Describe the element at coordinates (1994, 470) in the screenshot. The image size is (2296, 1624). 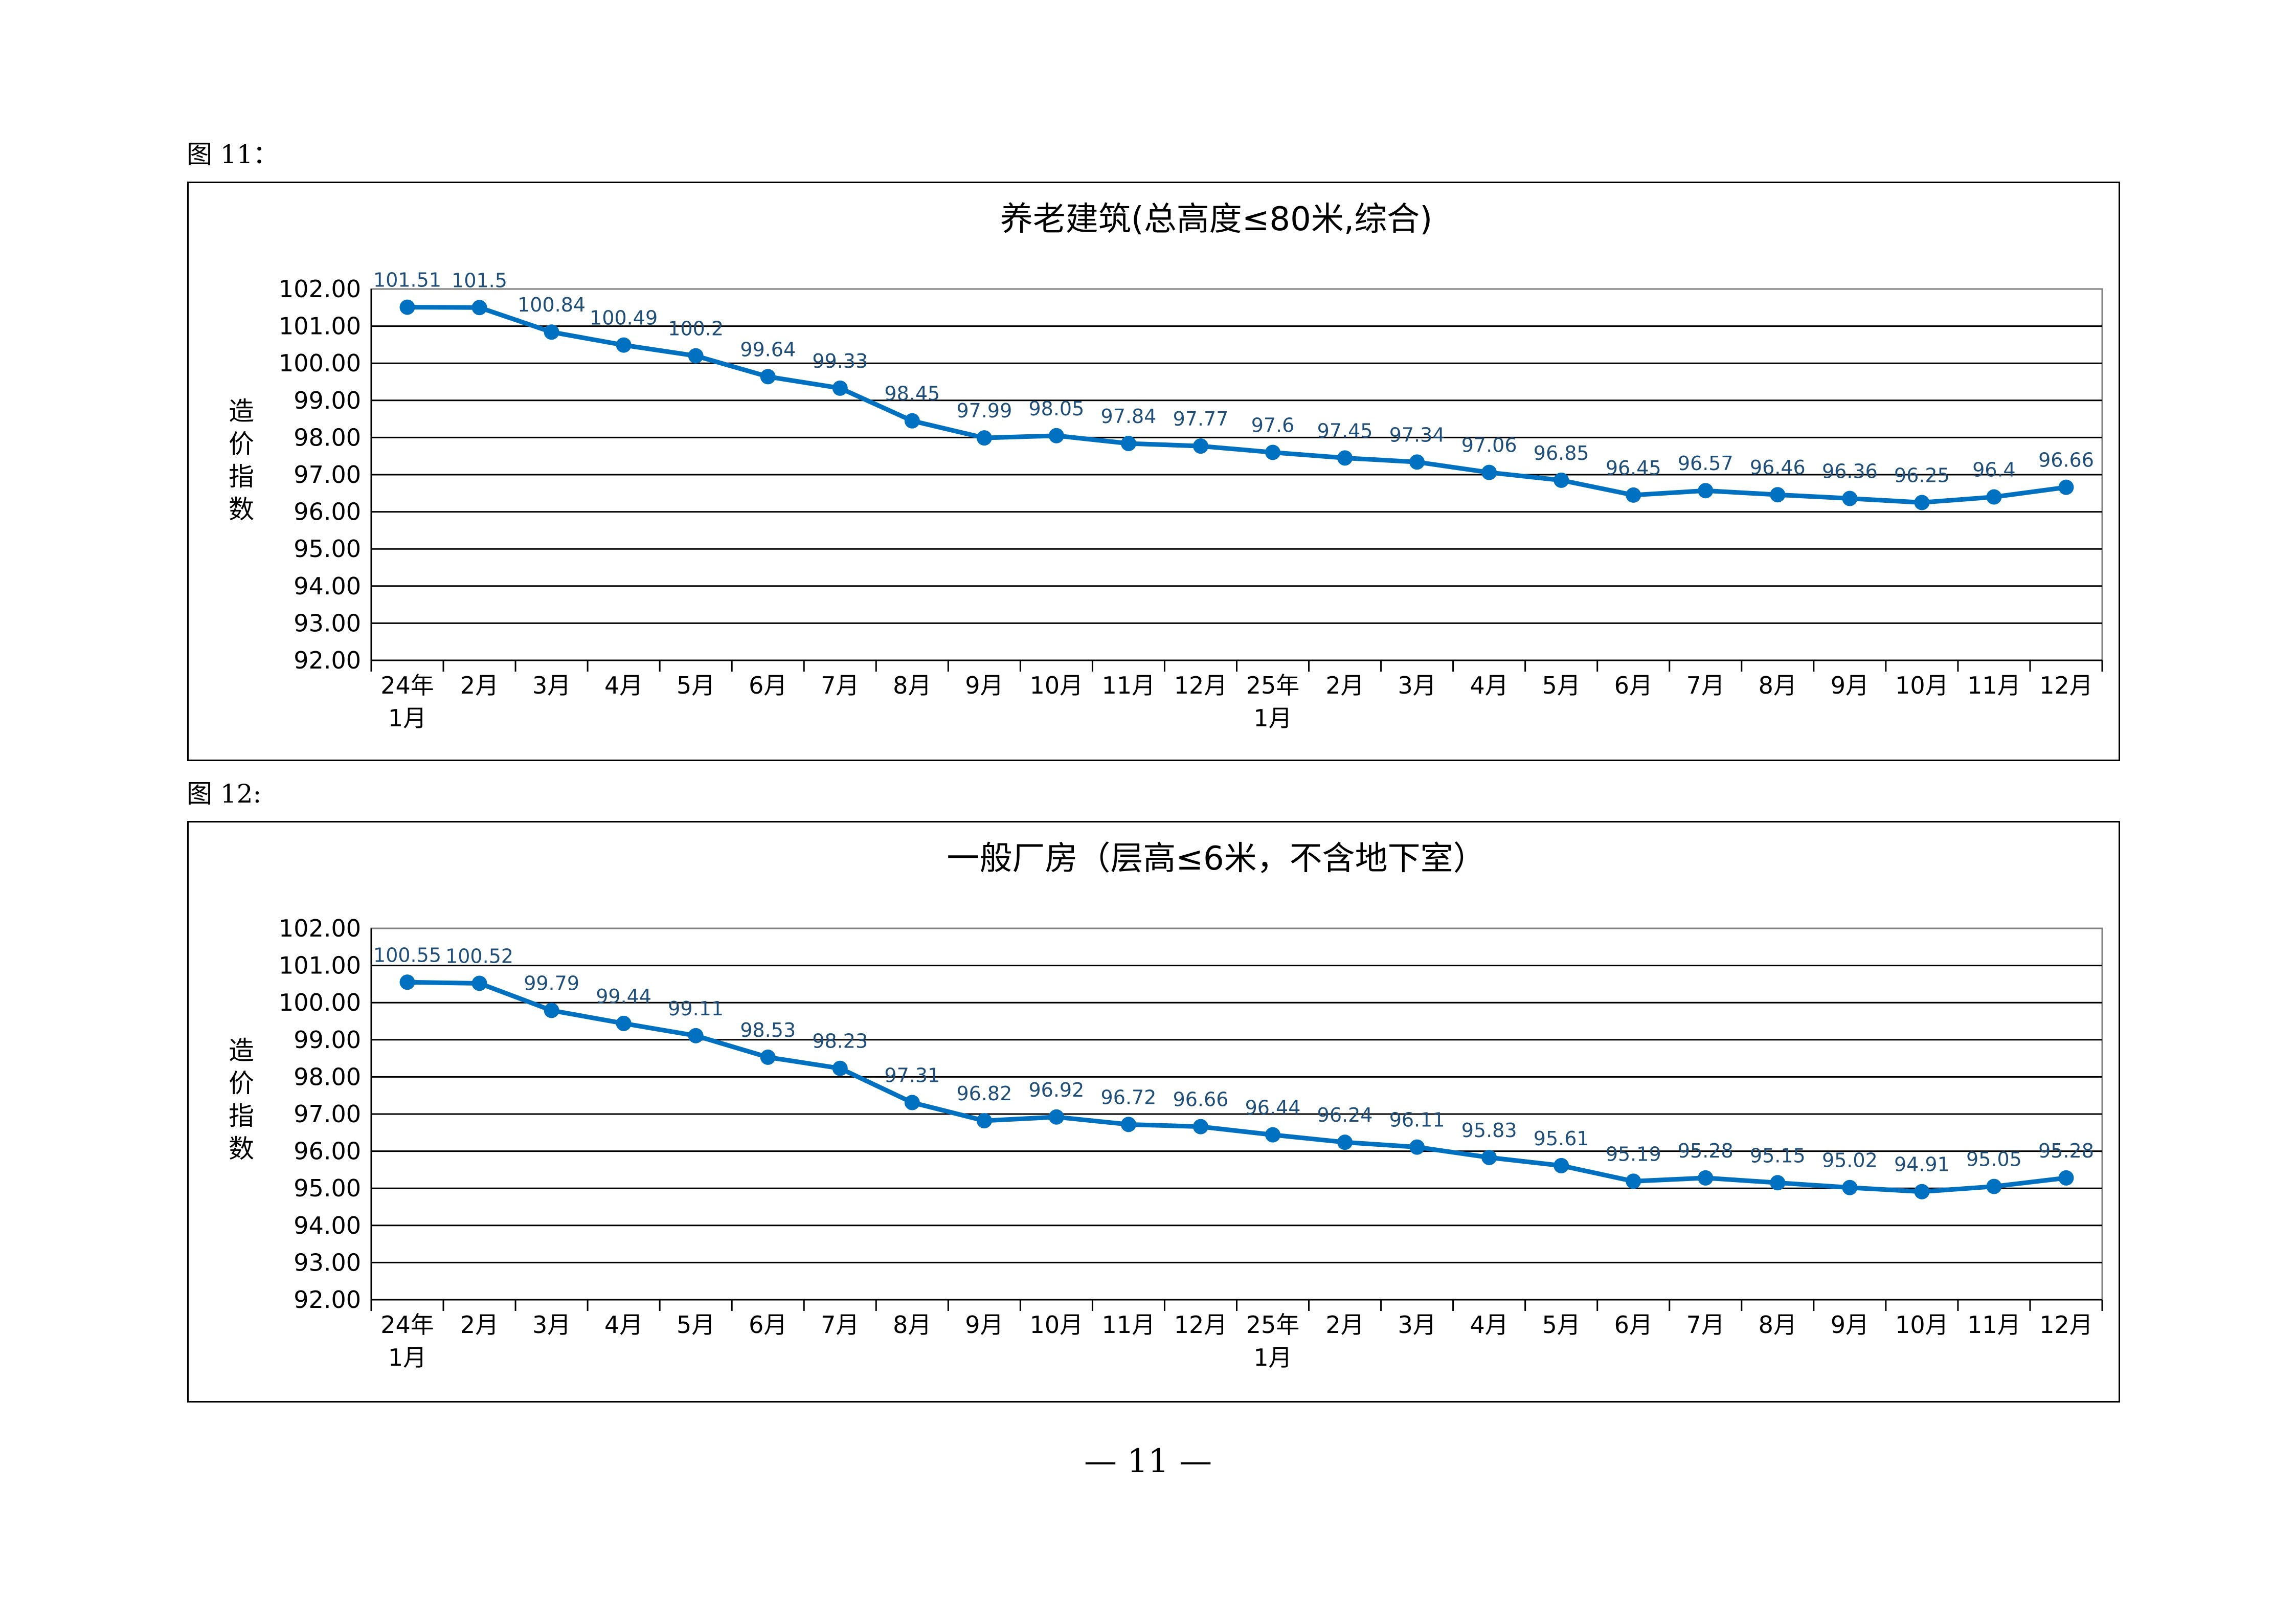
I see `data-label: 96.4` at that location.